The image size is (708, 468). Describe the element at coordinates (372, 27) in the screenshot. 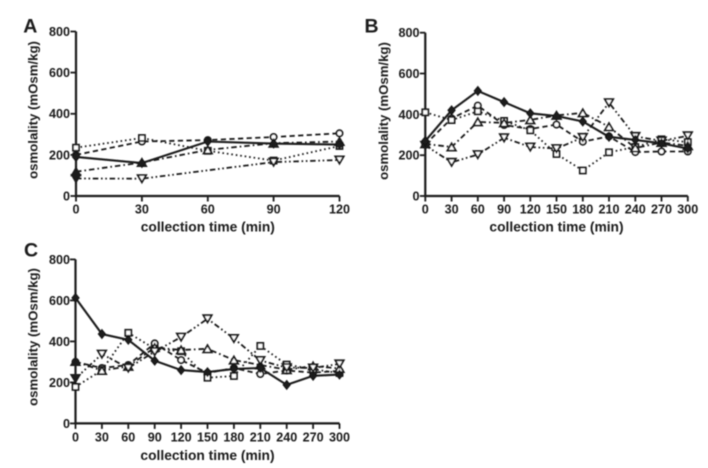

I see `svg-text: B` at that location.